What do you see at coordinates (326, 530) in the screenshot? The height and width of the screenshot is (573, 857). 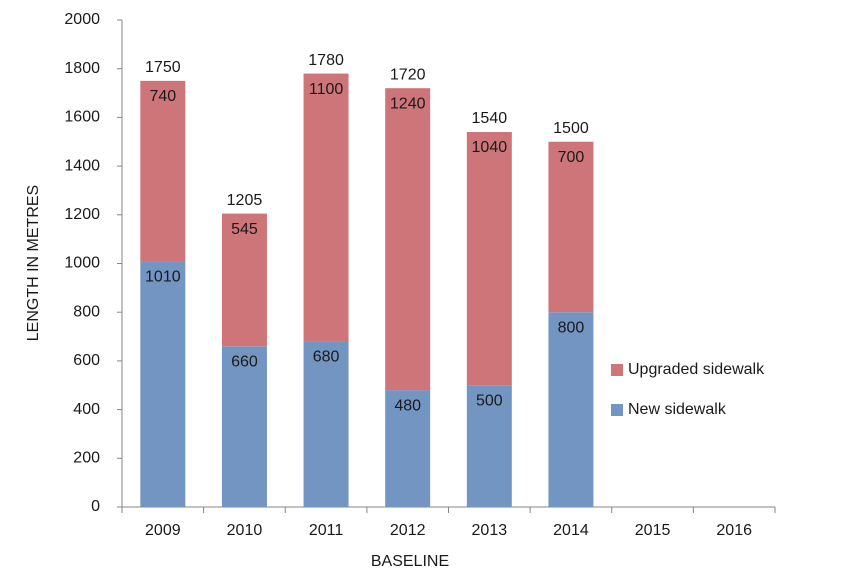 I see `x-tick-label: 2011` at bounding box center [326, 530].